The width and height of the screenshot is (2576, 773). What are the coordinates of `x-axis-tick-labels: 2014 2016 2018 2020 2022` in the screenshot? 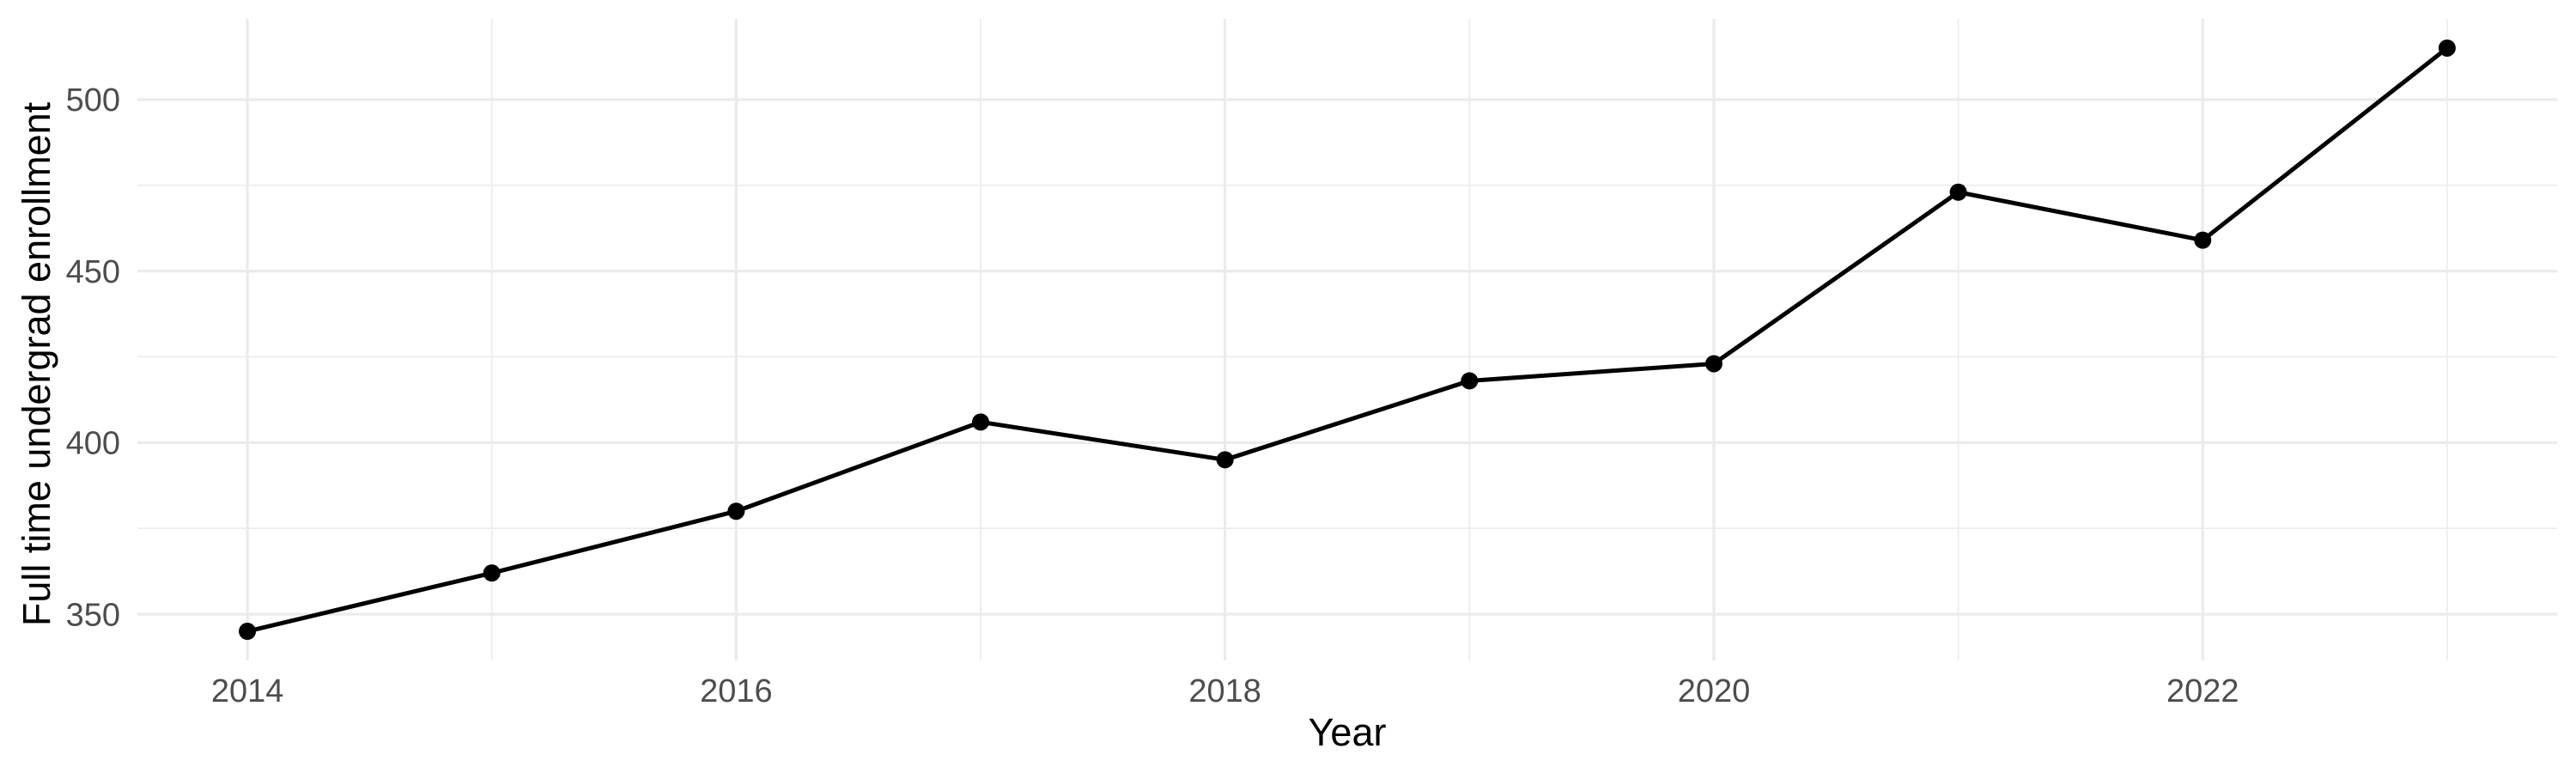 It's located at (1225, 691).